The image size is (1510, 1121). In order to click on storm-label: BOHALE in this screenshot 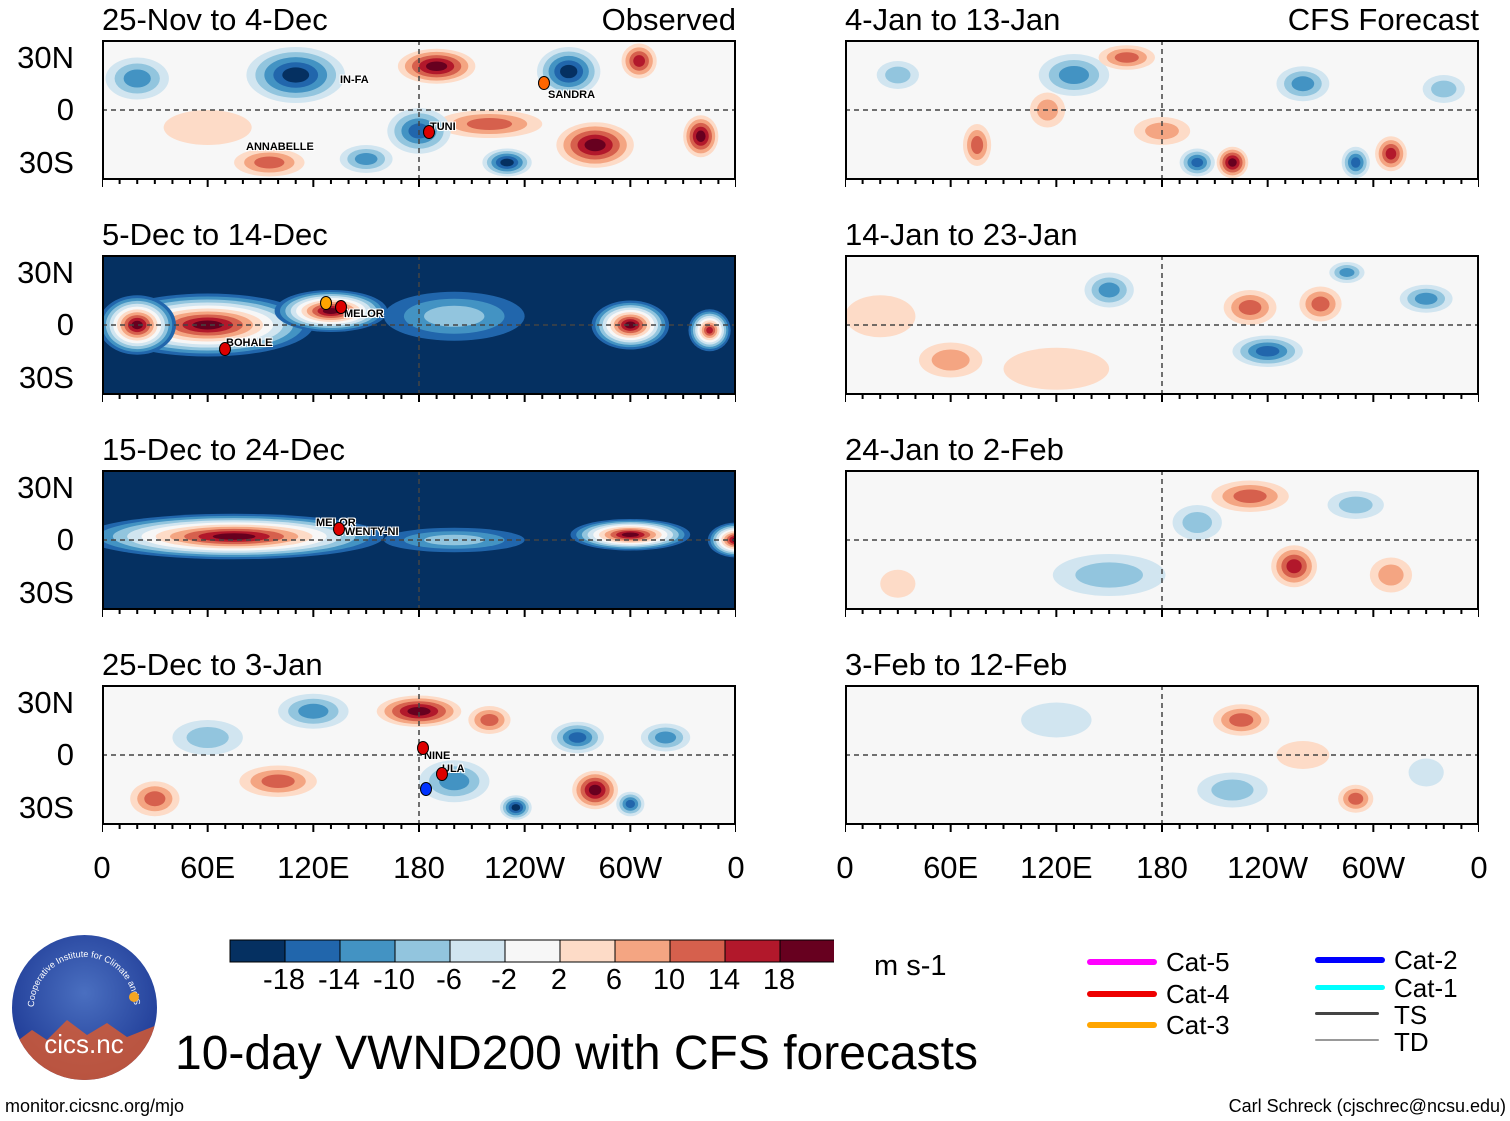, I will do `click(249, 343)`.